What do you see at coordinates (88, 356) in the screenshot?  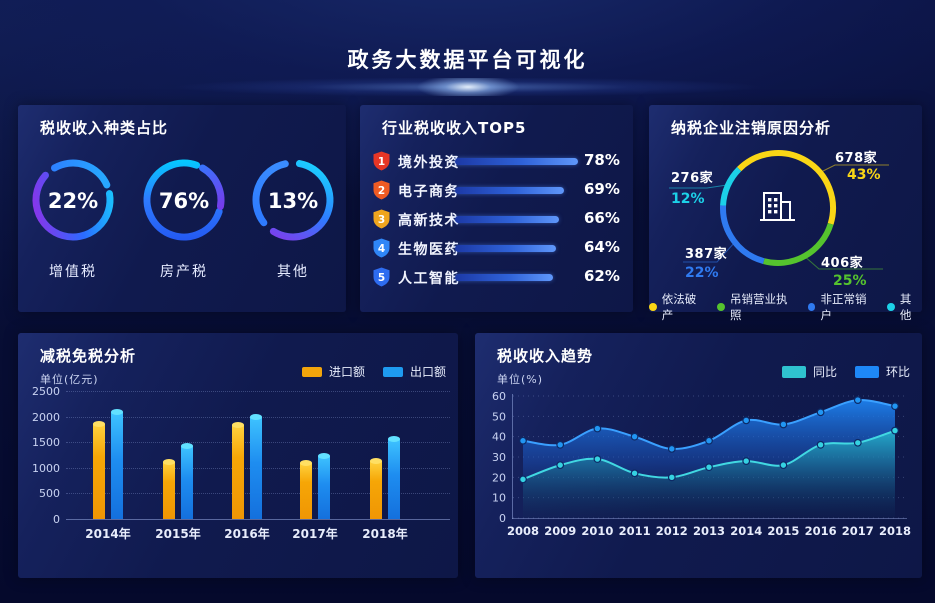 I see `panel-title: 减税免税分析` at bounding box center [88, 356].